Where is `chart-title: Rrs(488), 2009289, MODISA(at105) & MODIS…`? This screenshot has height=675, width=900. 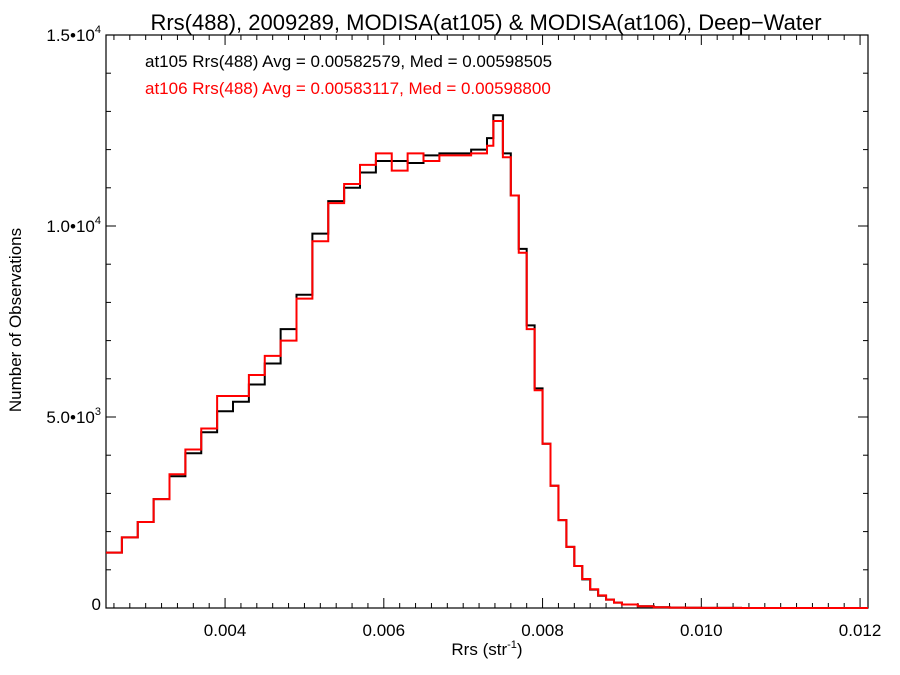
chart-title: Rrs(488), 2009289, MODISA(at105) & MODIS… is located at coordinates (485, 22).